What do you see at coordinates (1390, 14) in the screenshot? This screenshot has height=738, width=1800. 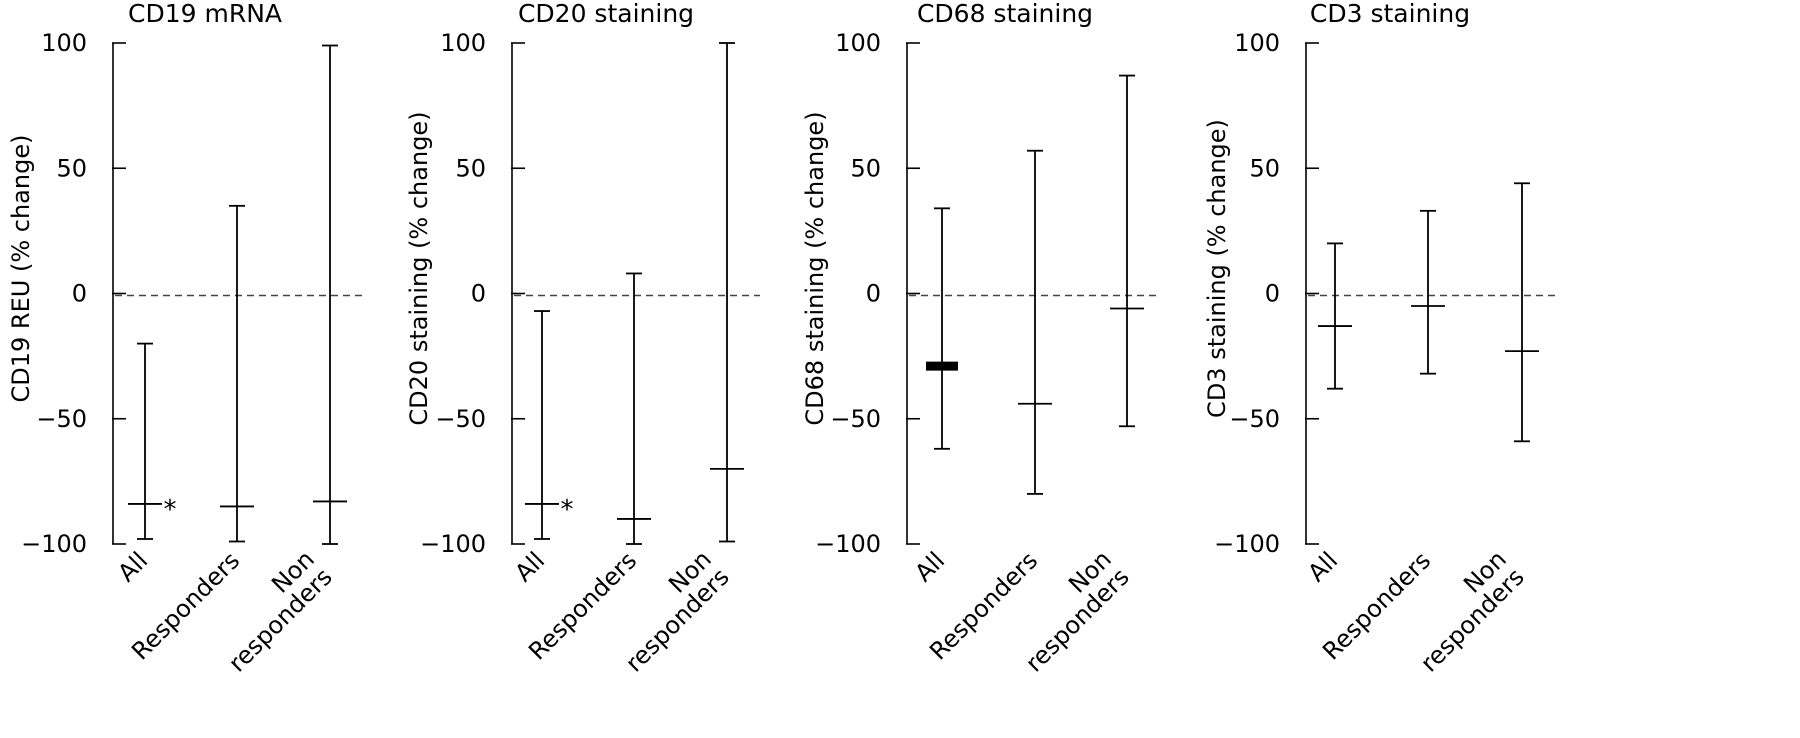 I see `chart-title: CD3 staining` at bounding box center [1390, 14].